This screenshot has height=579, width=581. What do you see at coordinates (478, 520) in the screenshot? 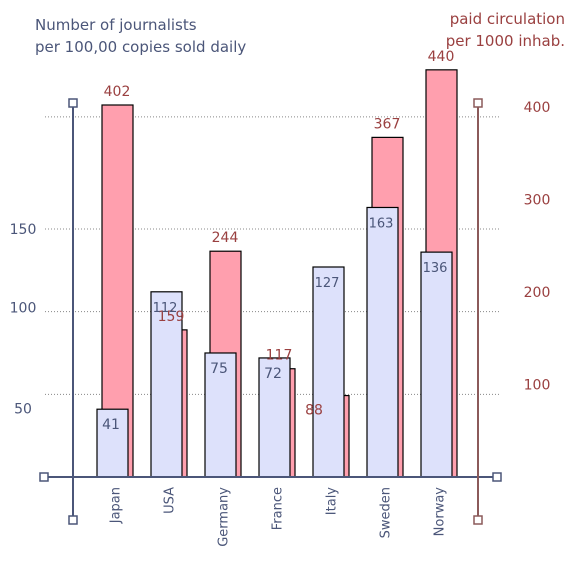
I see `right-axis-cap-bottom` at bounding box center [478, 520].